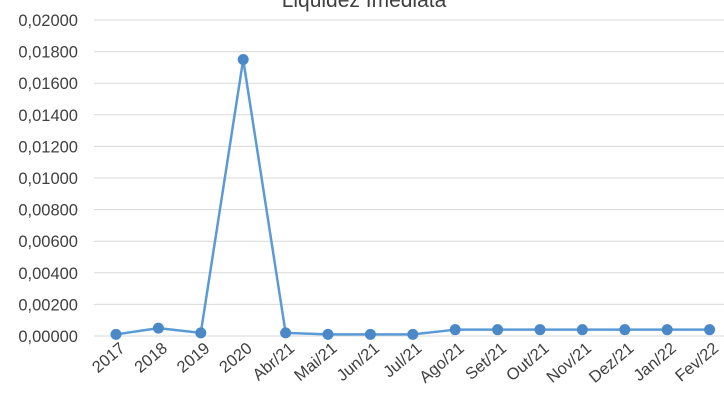 This screenshot has height=410, width=724. Describe the element at coordinates (358, 362) in the screenshot. I see `x-tick-label: Jun/21` at that location.